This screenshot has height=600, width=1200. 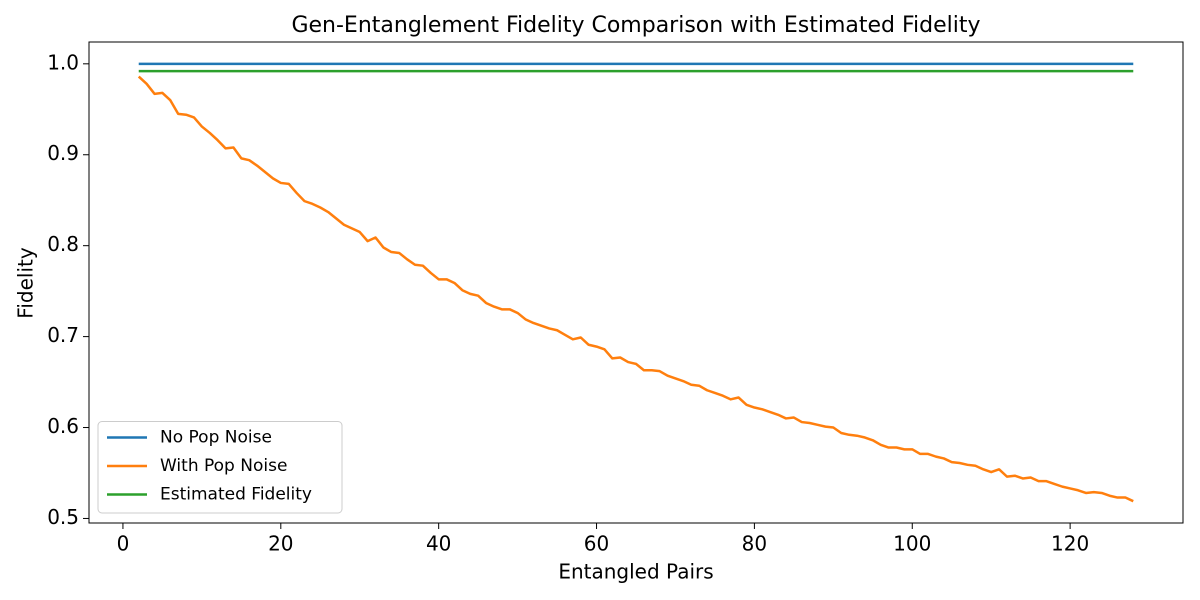 What do you see at coordinates (754, 544) in the screenshot?
I see `x-tick-label: 80` at bounding box center [754, 544].